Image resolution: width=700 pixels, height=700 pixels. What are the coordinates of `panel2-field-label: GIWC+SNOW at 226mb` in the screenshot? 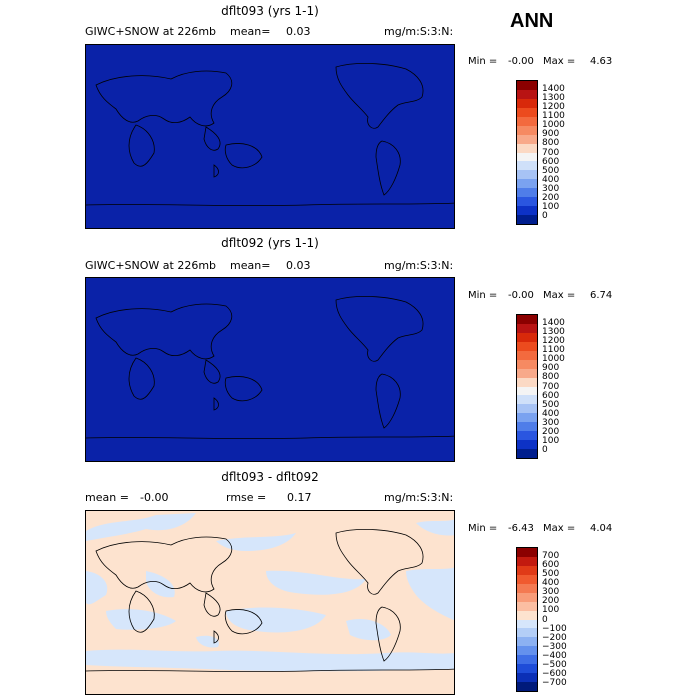 It's located at (151, 265).